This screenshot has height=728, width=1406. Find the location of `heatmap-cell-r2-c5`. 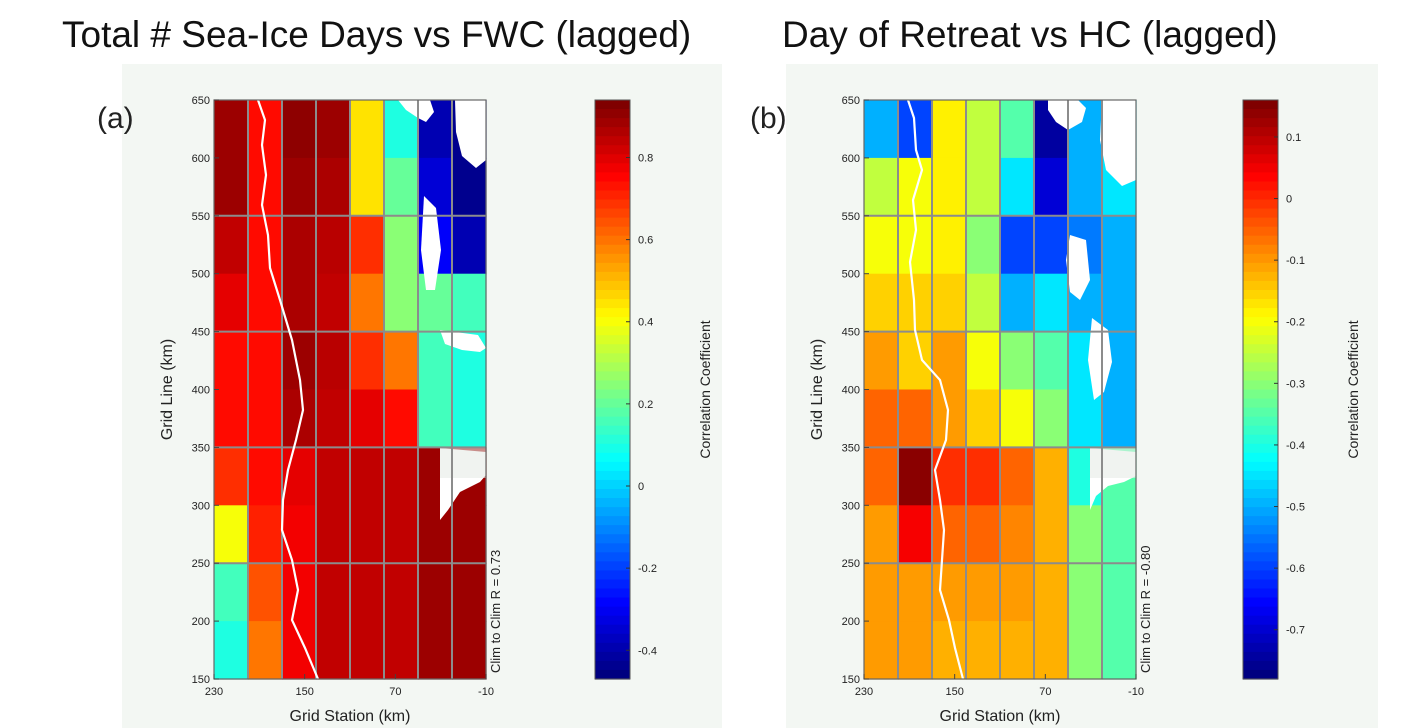

heatmap-cell-r2-c5 is located at coordinates (401, 245).